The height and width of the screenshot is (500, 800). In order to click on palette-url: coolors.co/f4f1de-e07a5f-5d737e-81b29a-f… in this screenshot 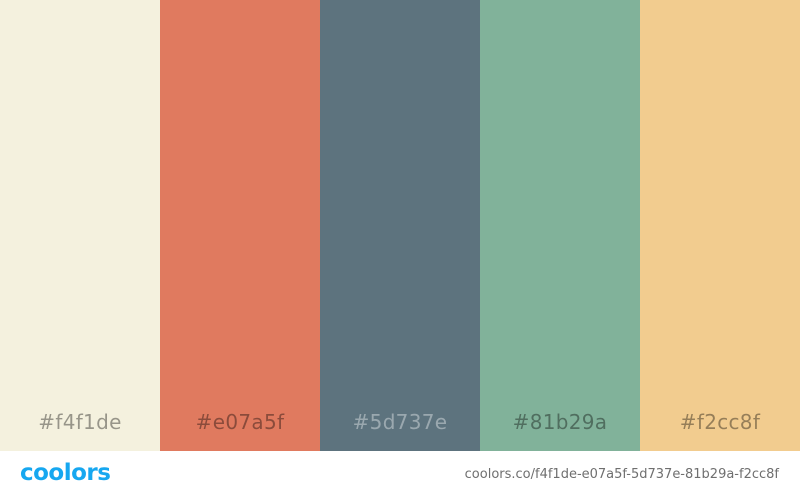, I will do `click(621, 474)`.